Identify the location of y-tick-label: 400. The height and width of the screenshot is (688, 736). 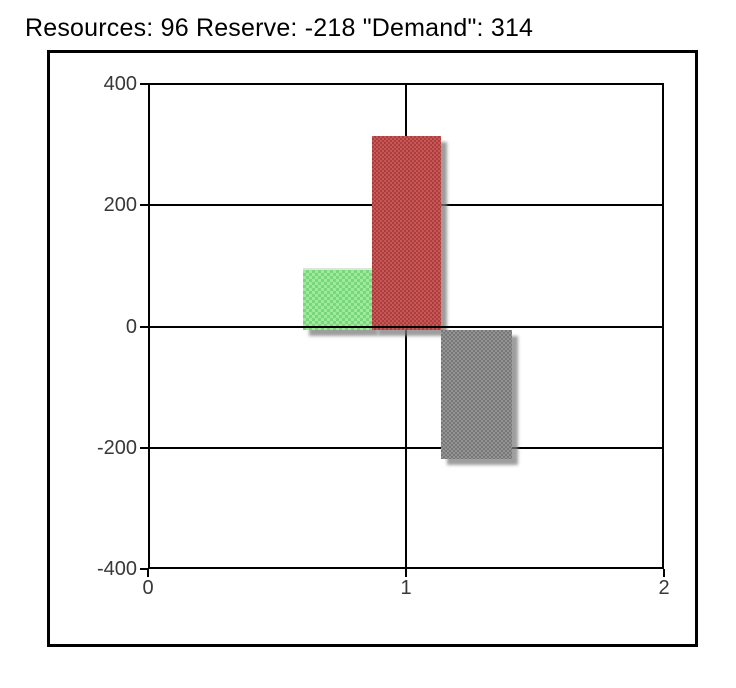
(120, 84).